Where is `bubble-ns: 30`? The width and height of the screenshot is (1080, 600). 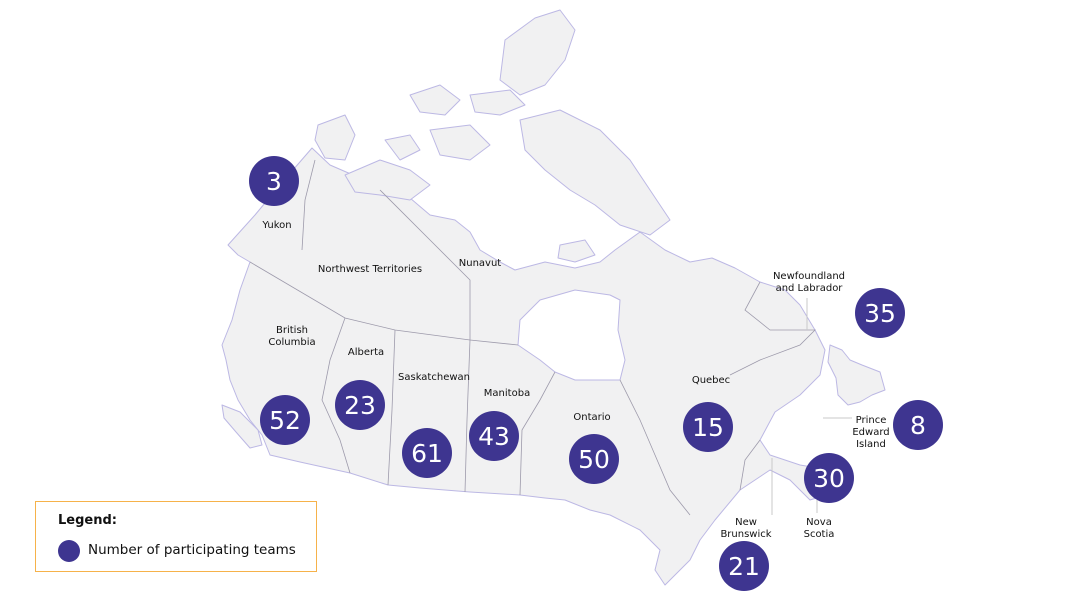 bubble-ns: 30 is located at coordinates (829, 478).